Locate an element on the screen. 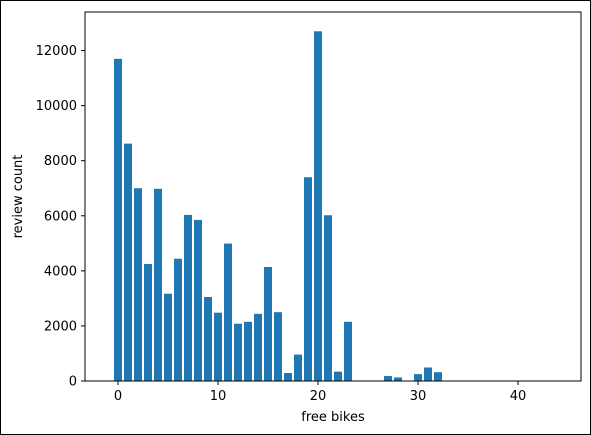 The width and height of the screenshot is (591, 435). x-tick-label: 0 is located at coordinates (118, 396).